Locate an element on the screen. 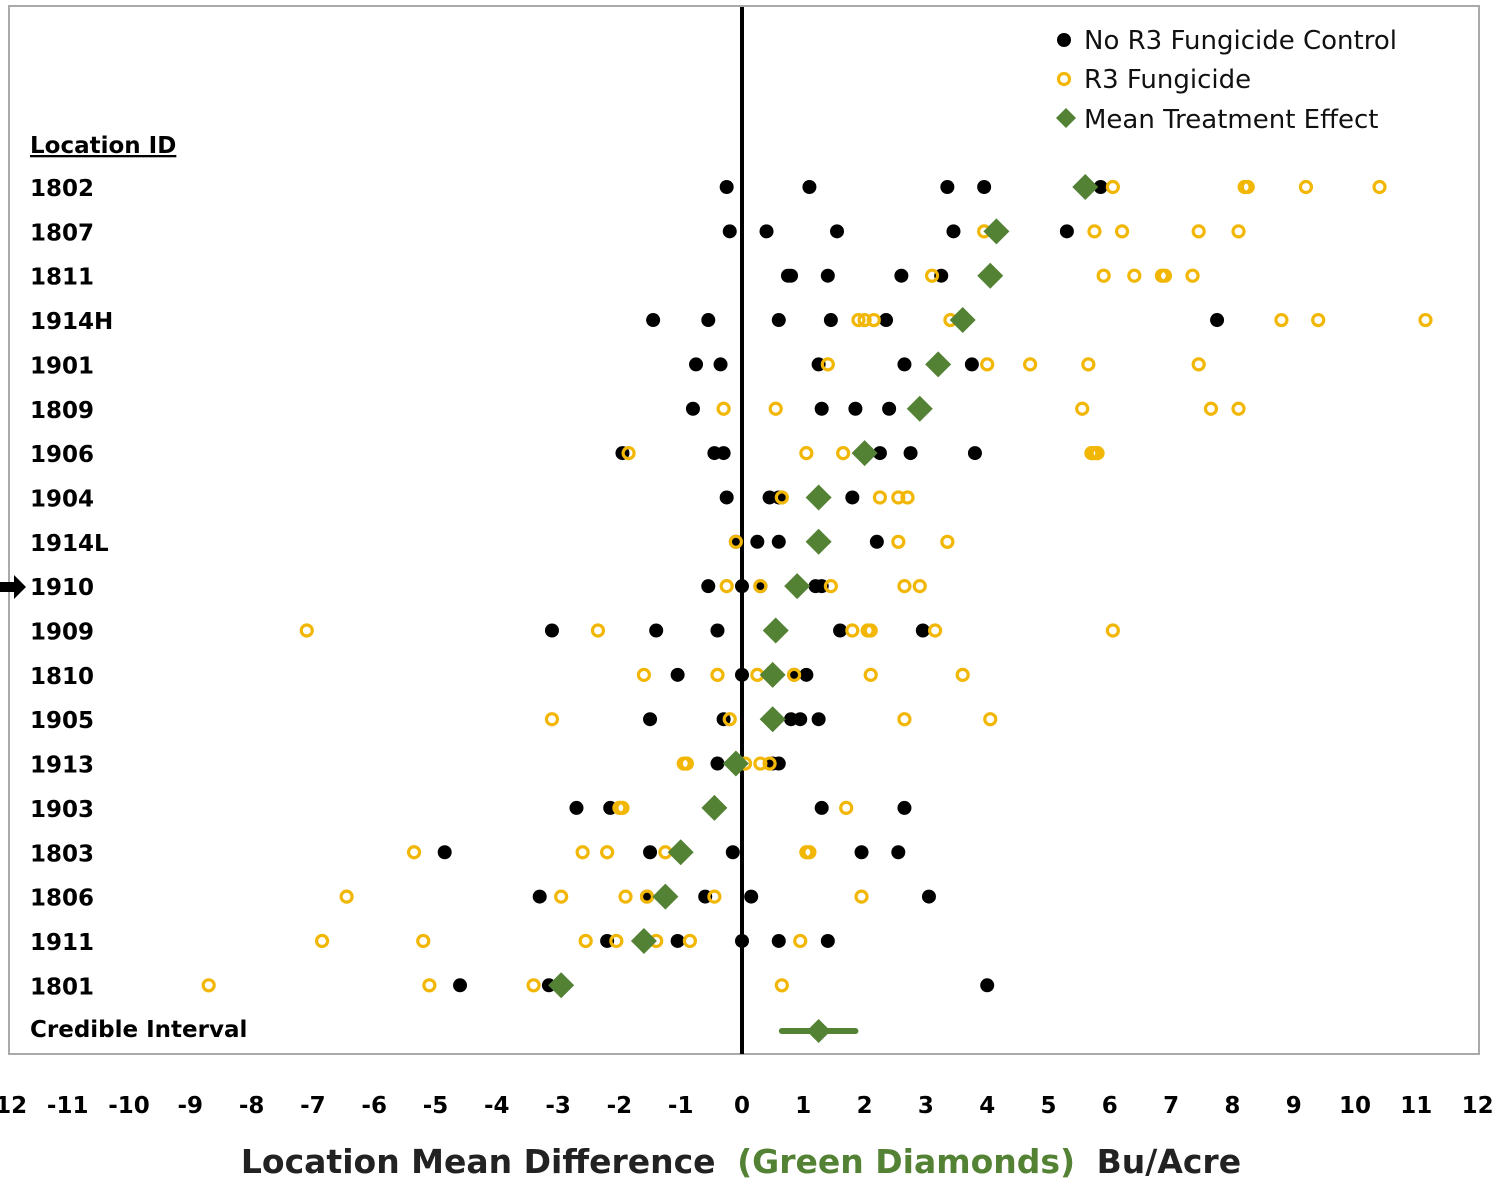 This screenshot has height=1186, width=1498. x-tick-label: -9 is located at coordinates (191, 1106).